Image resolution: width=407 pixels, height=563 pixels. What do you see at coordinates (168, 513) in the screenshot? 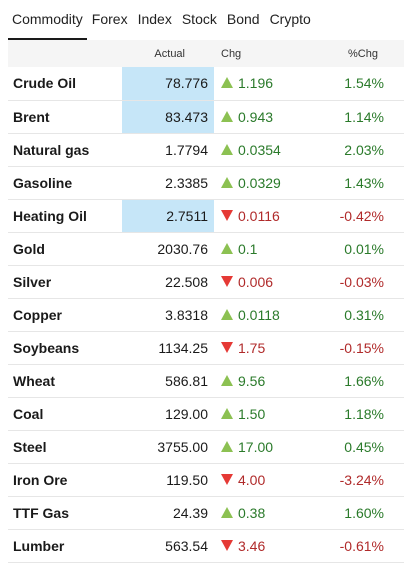
I see `actual-value: 24.39` at bounding box center [168, 513].